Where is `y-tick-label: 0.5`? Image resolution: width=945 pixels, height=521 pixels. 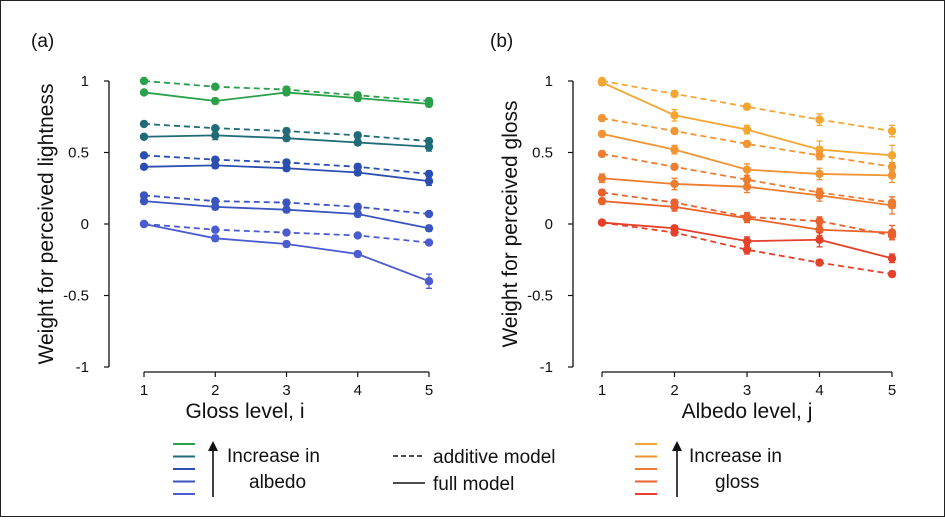 y-tick-label: 0.5 is located at coordinates (78, 153).